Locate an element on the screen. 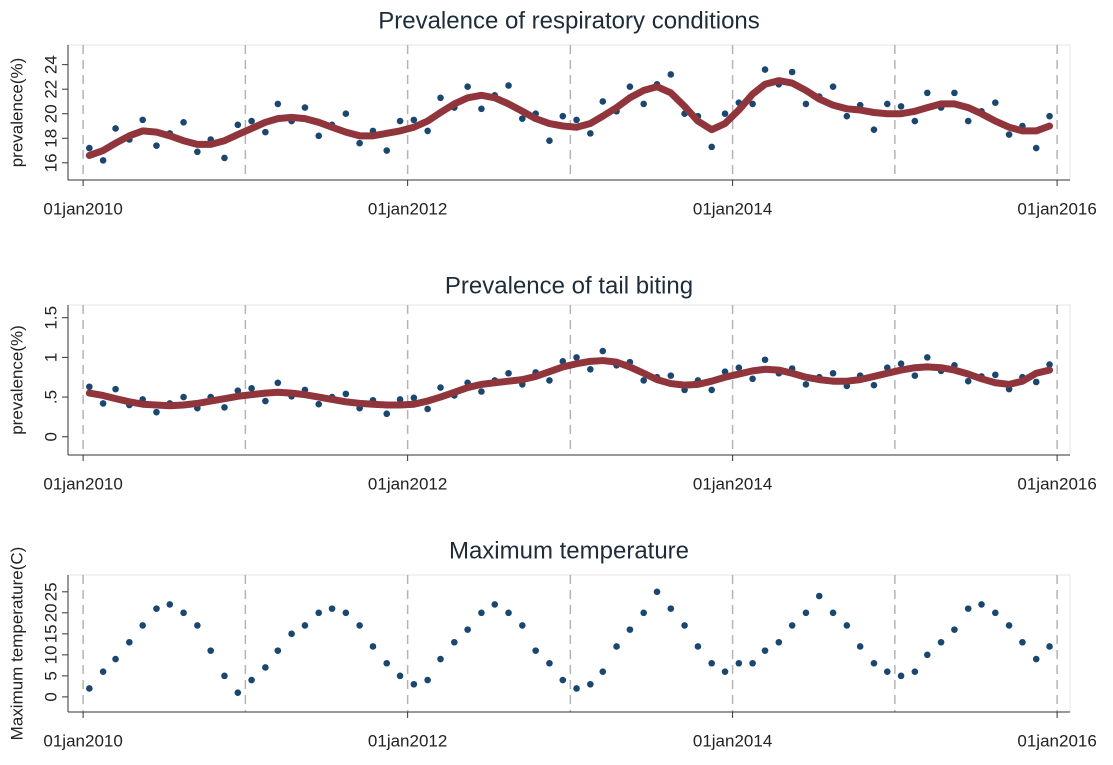  chart-title: Prevalence of respiratory conditions is located at coordinates (569, 20).